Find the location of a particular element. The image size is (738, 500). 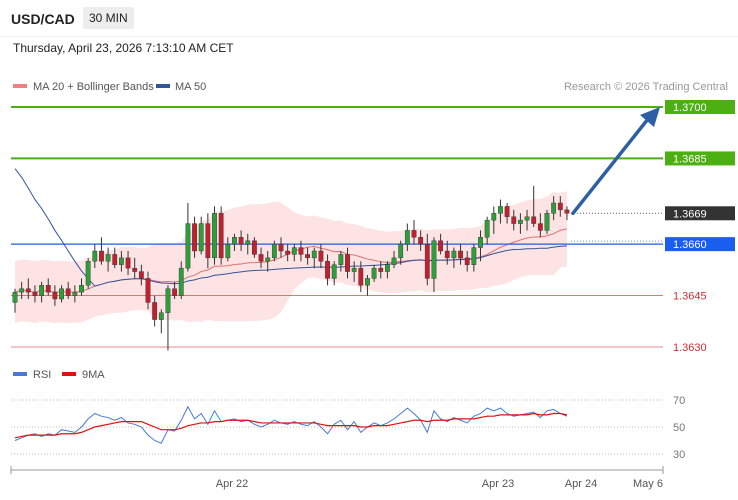

timeframe-button: 30 MIN is located at coordinates (108, 18).